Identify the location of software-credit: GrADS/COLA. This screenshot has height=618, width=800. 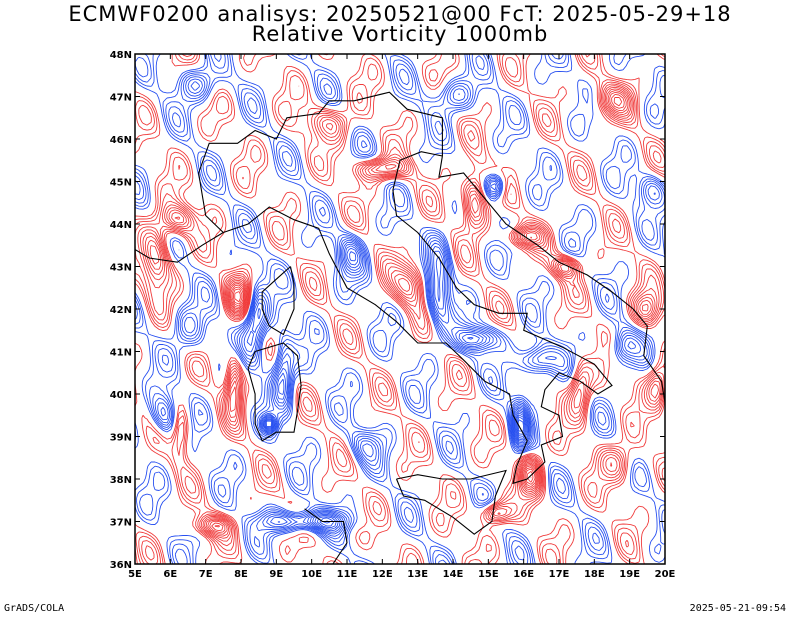
(34, 608).